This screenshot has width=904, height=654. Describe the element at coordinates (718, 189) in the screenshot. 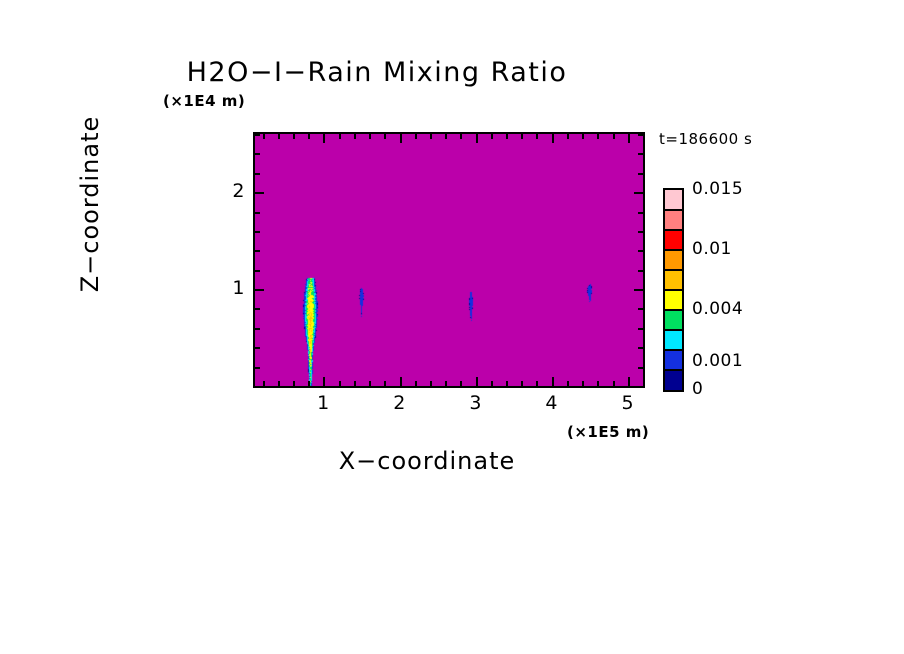

I see `colorbar-tick-label: 0.015` at that location.